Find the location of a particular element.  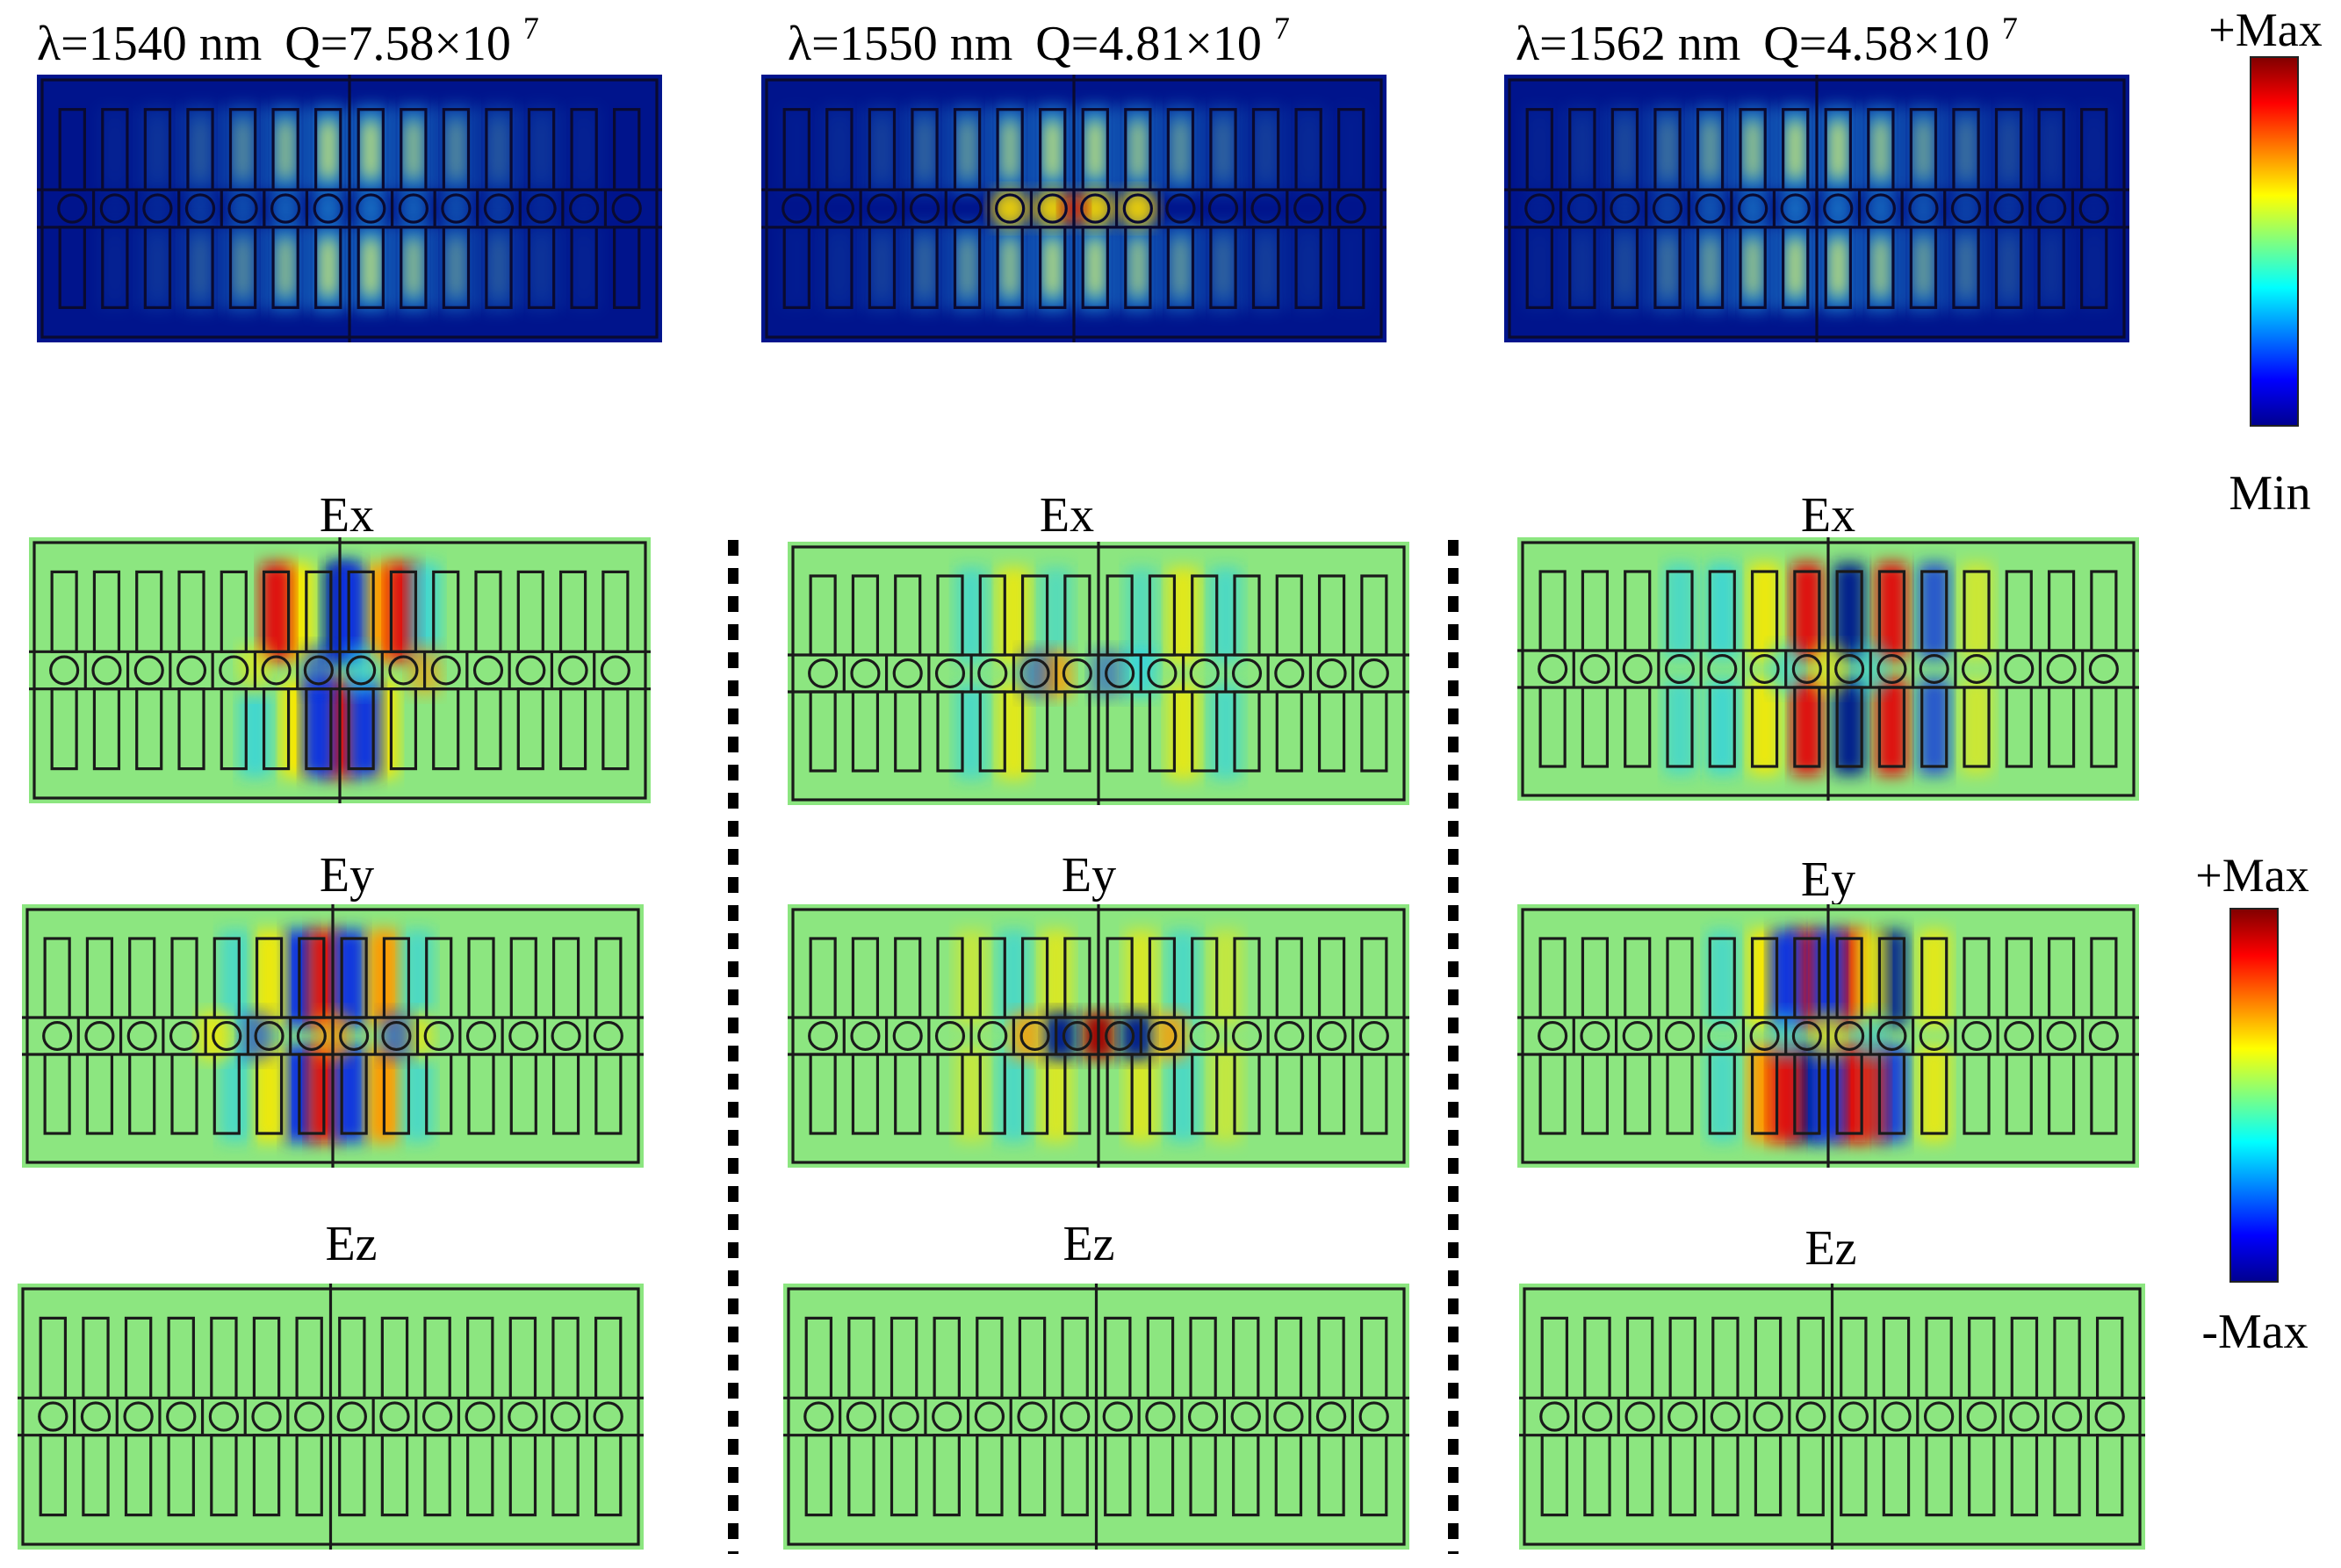

component-label-ex-col2: Ex is located at coordinates (1067, 515).